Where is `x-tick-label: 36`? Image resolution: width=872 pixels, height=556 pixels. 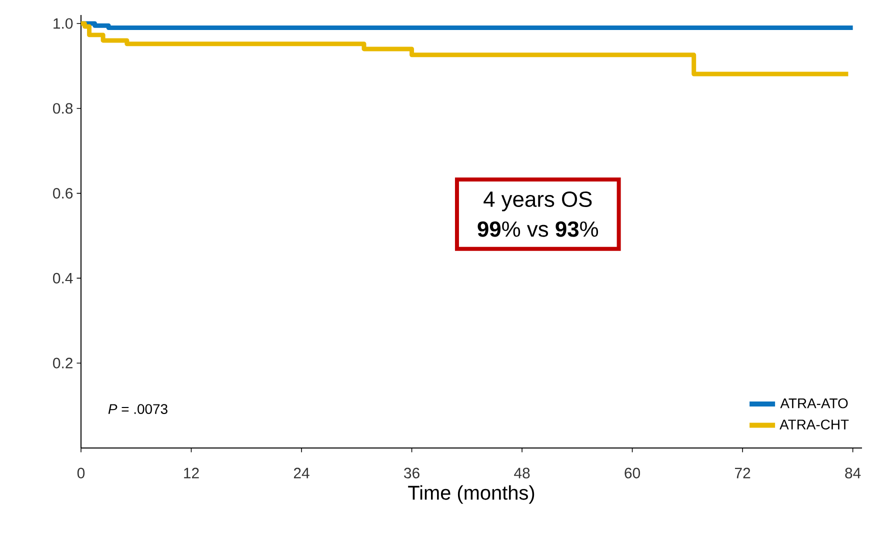 x-tick-label: 36 is located at coordinates (412, 473).